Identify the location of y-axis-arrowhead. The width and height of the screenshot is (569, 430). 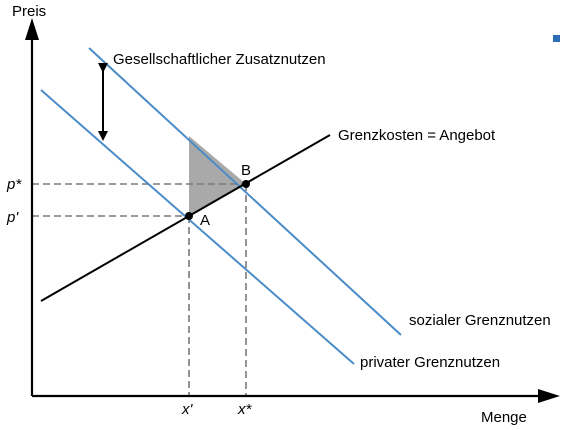
(32, 29).